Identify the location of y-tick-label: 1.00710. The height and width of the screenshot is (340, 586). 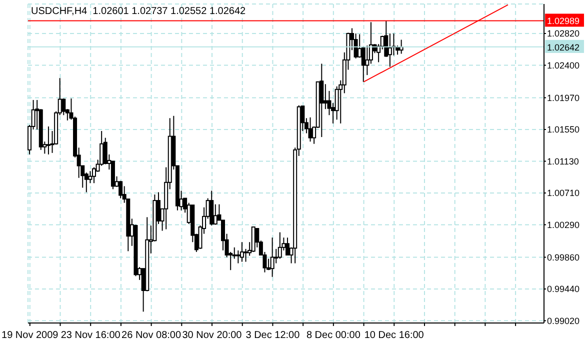
(563, 193).